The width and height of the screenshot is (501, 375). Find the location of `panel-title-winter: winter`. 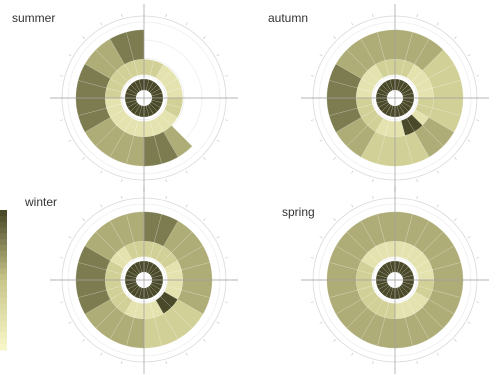

panel-title-winter: winter is located at coordinates (40, 202).